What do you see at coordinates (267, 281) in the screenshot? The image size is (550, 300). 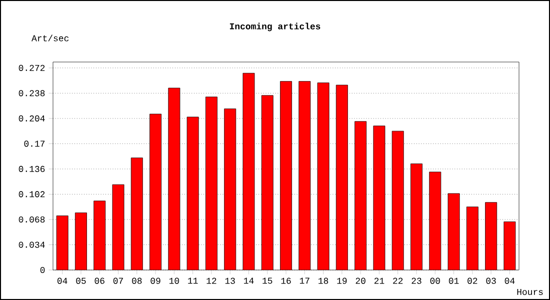 I see `x-tick-label: 15` at bounding box center [267, 281].